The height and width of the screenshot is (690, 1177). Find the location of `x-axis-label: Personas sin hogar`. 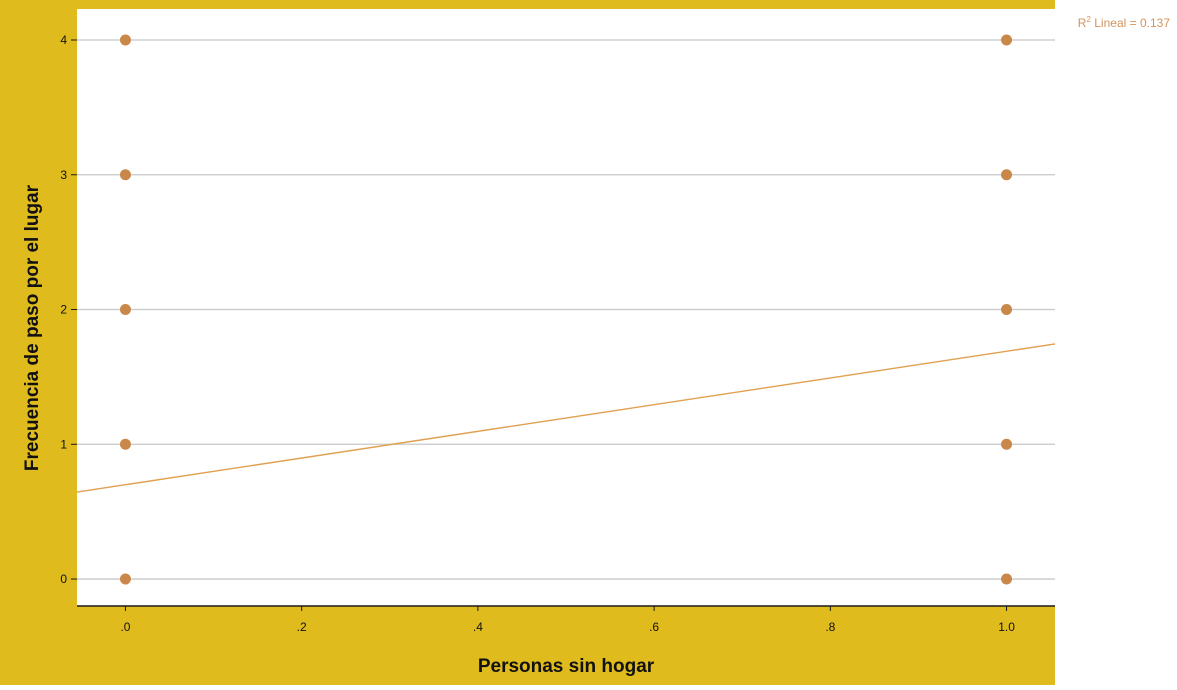

x-axis-label: Personas sin hogar is located at coordinates (566, 666).